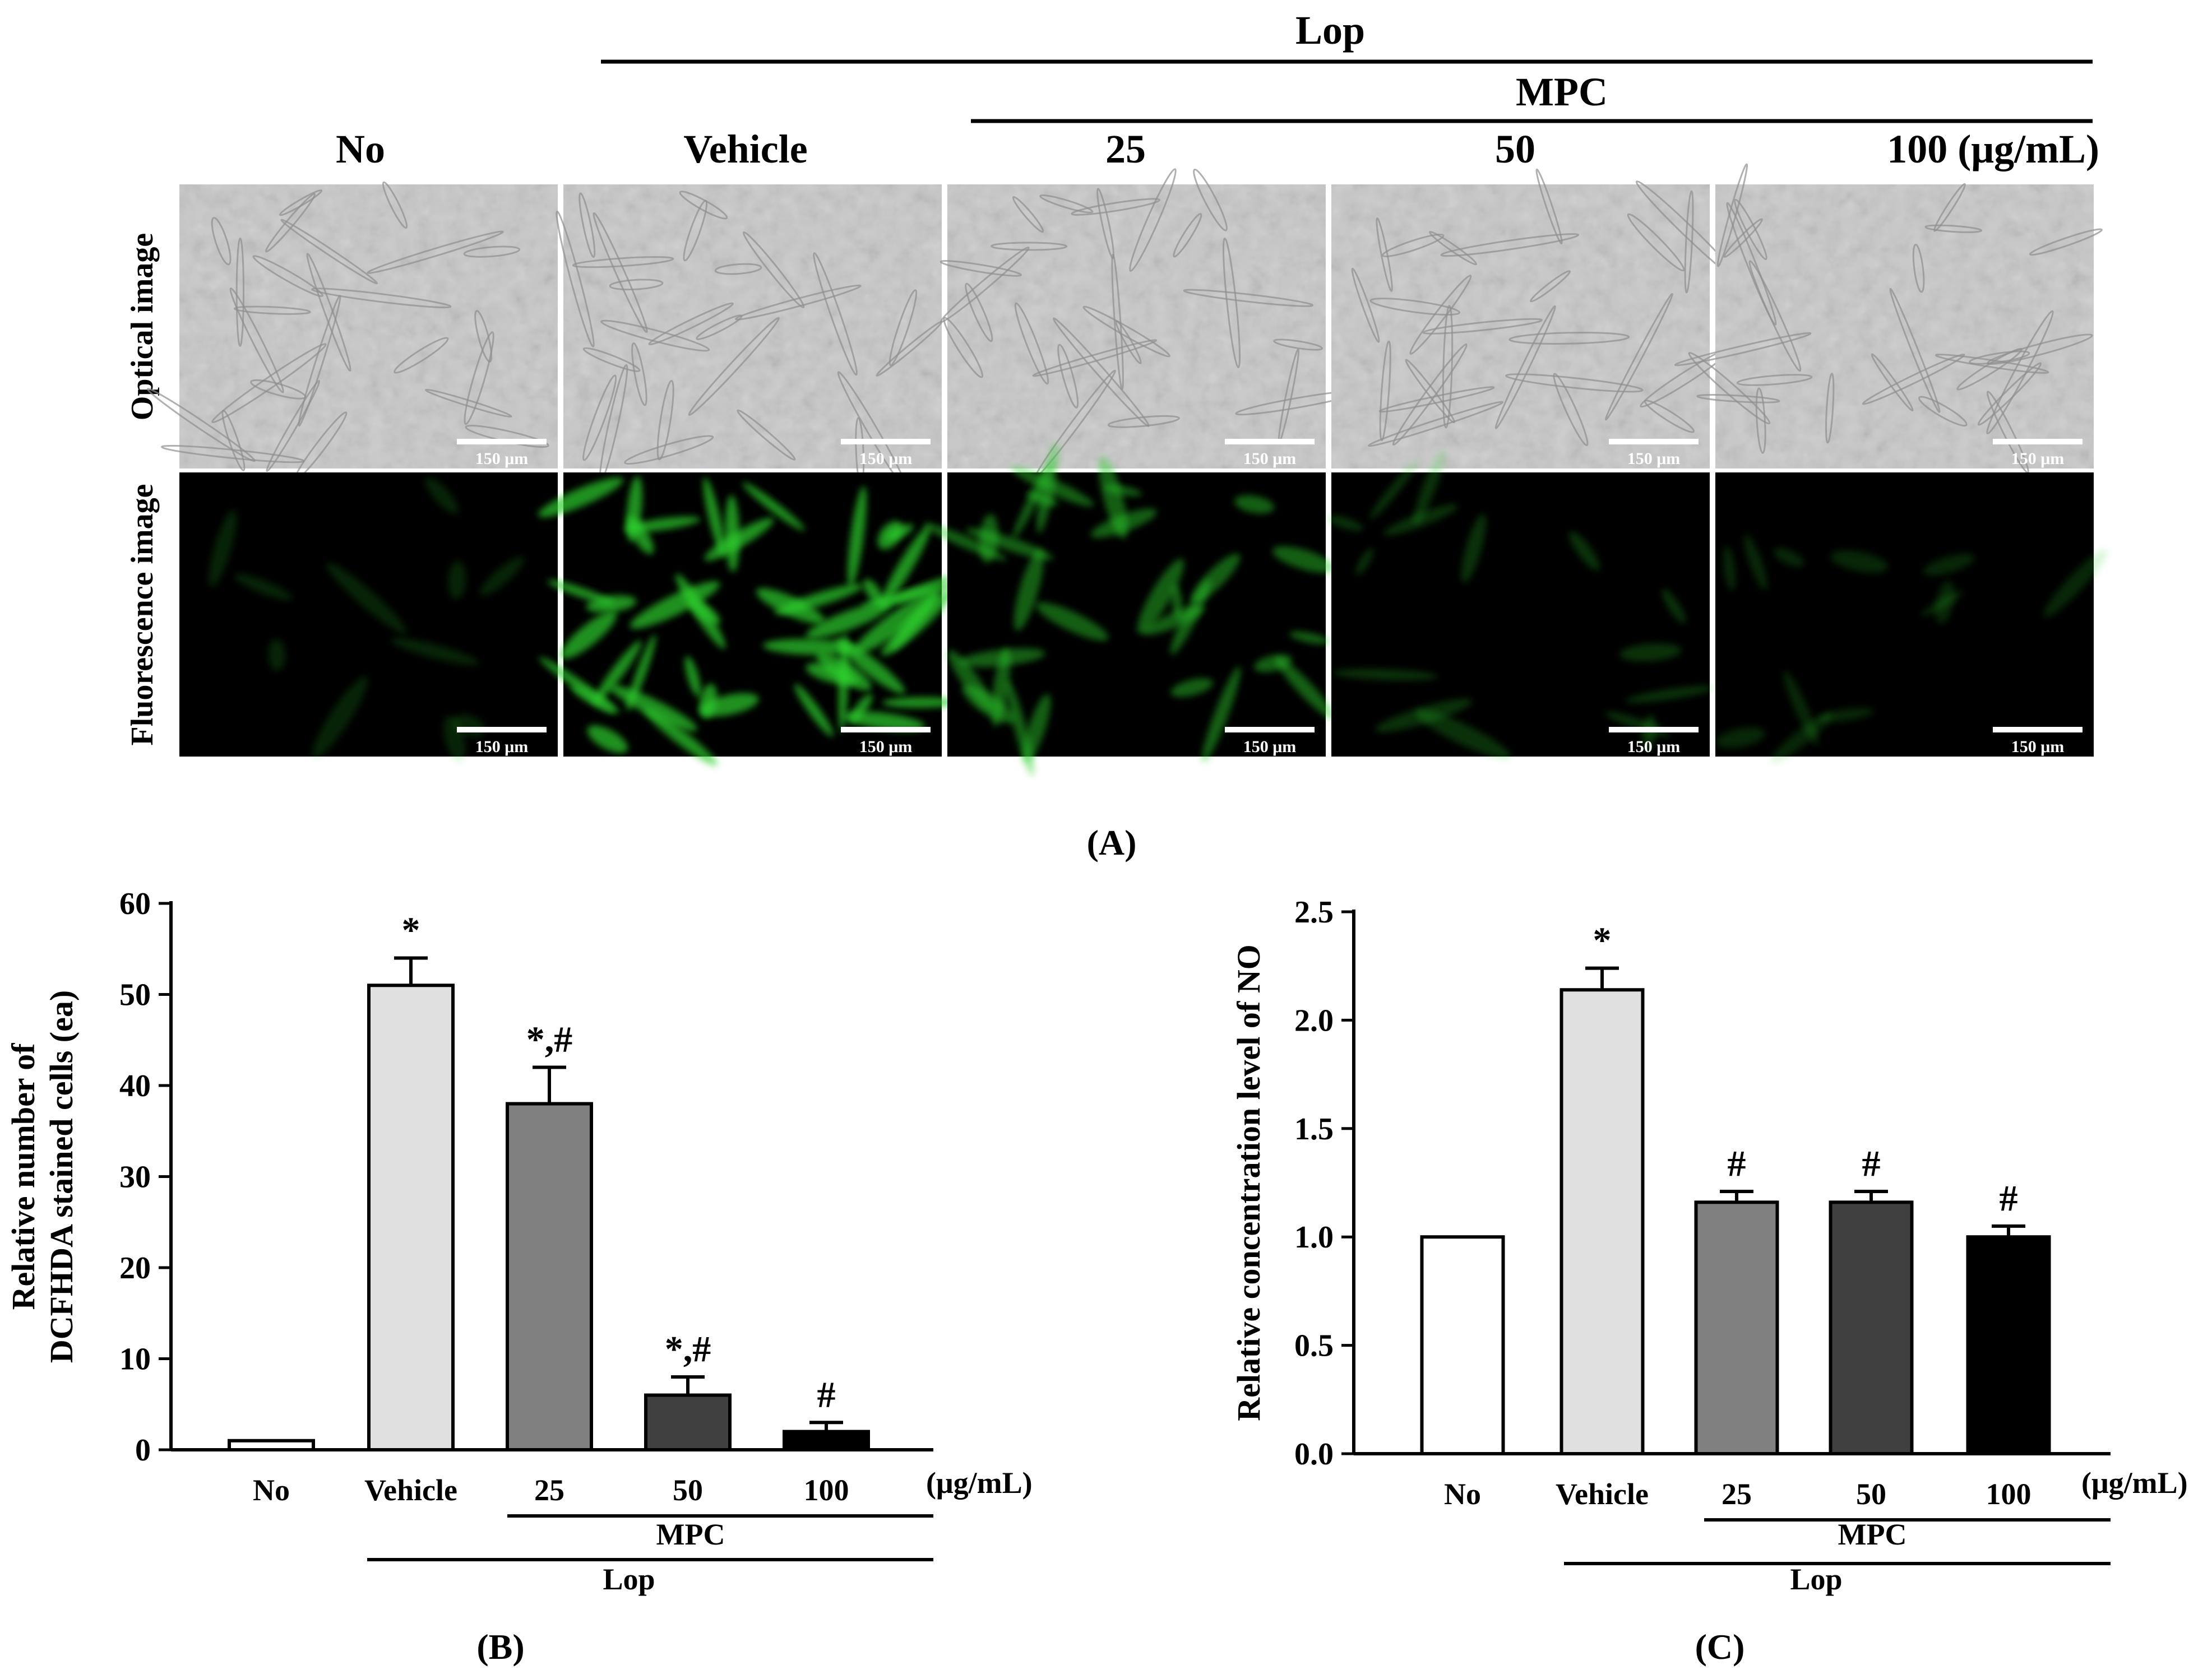 Image resolution: width=2212 pixels, height=1679 pixels. Describe the element at coordinates (1562, 91) in the screenshot. I see `mpc-header: MPC` at that location.